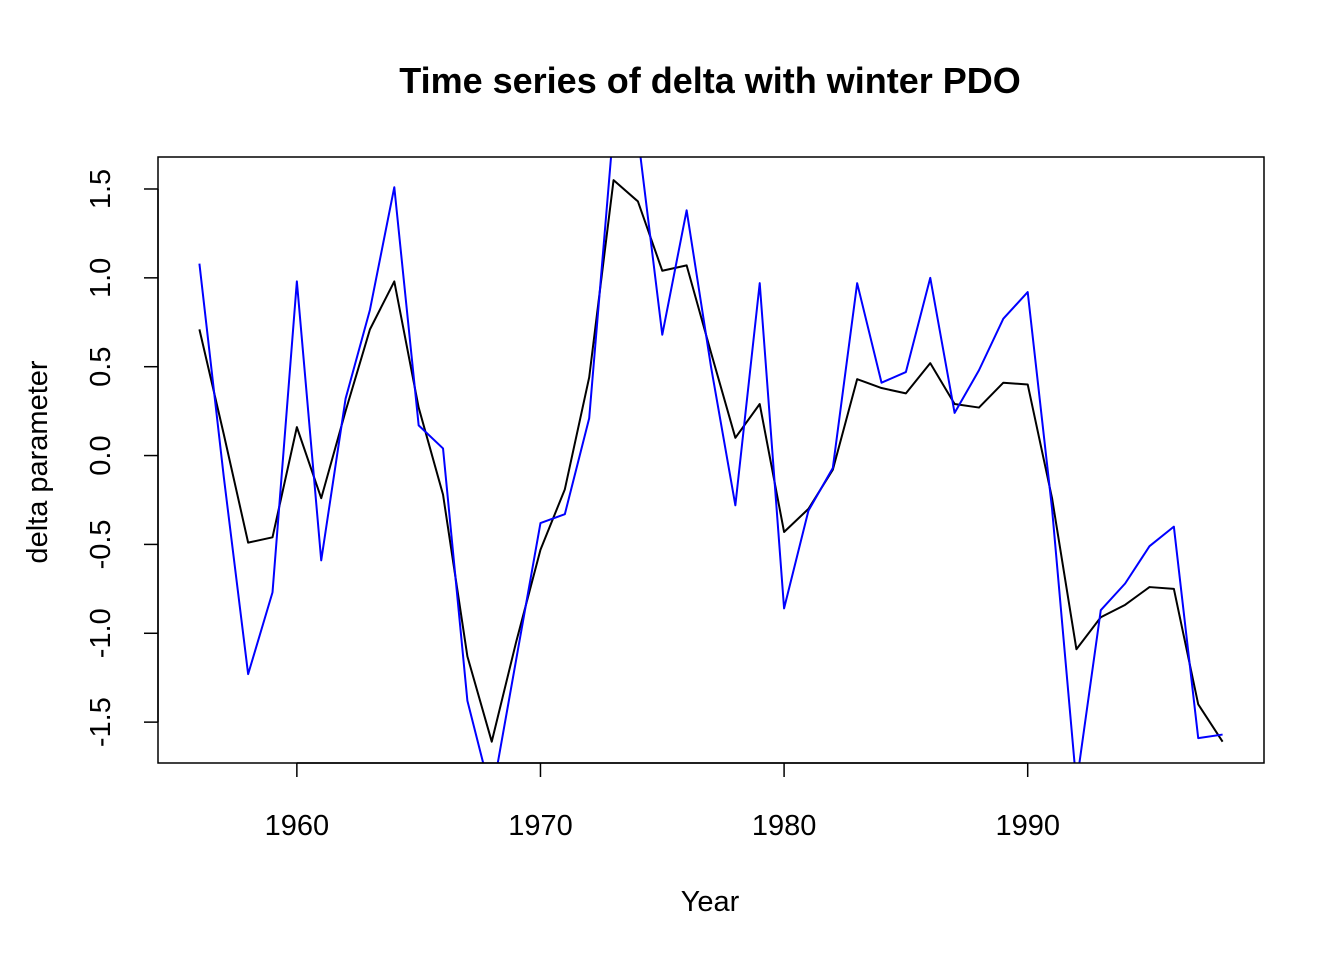  What do you see at coordinates (101, 633) in the screenshot?
I see `y-tick-label-1: -1.0` at bounding box center [101, 633].